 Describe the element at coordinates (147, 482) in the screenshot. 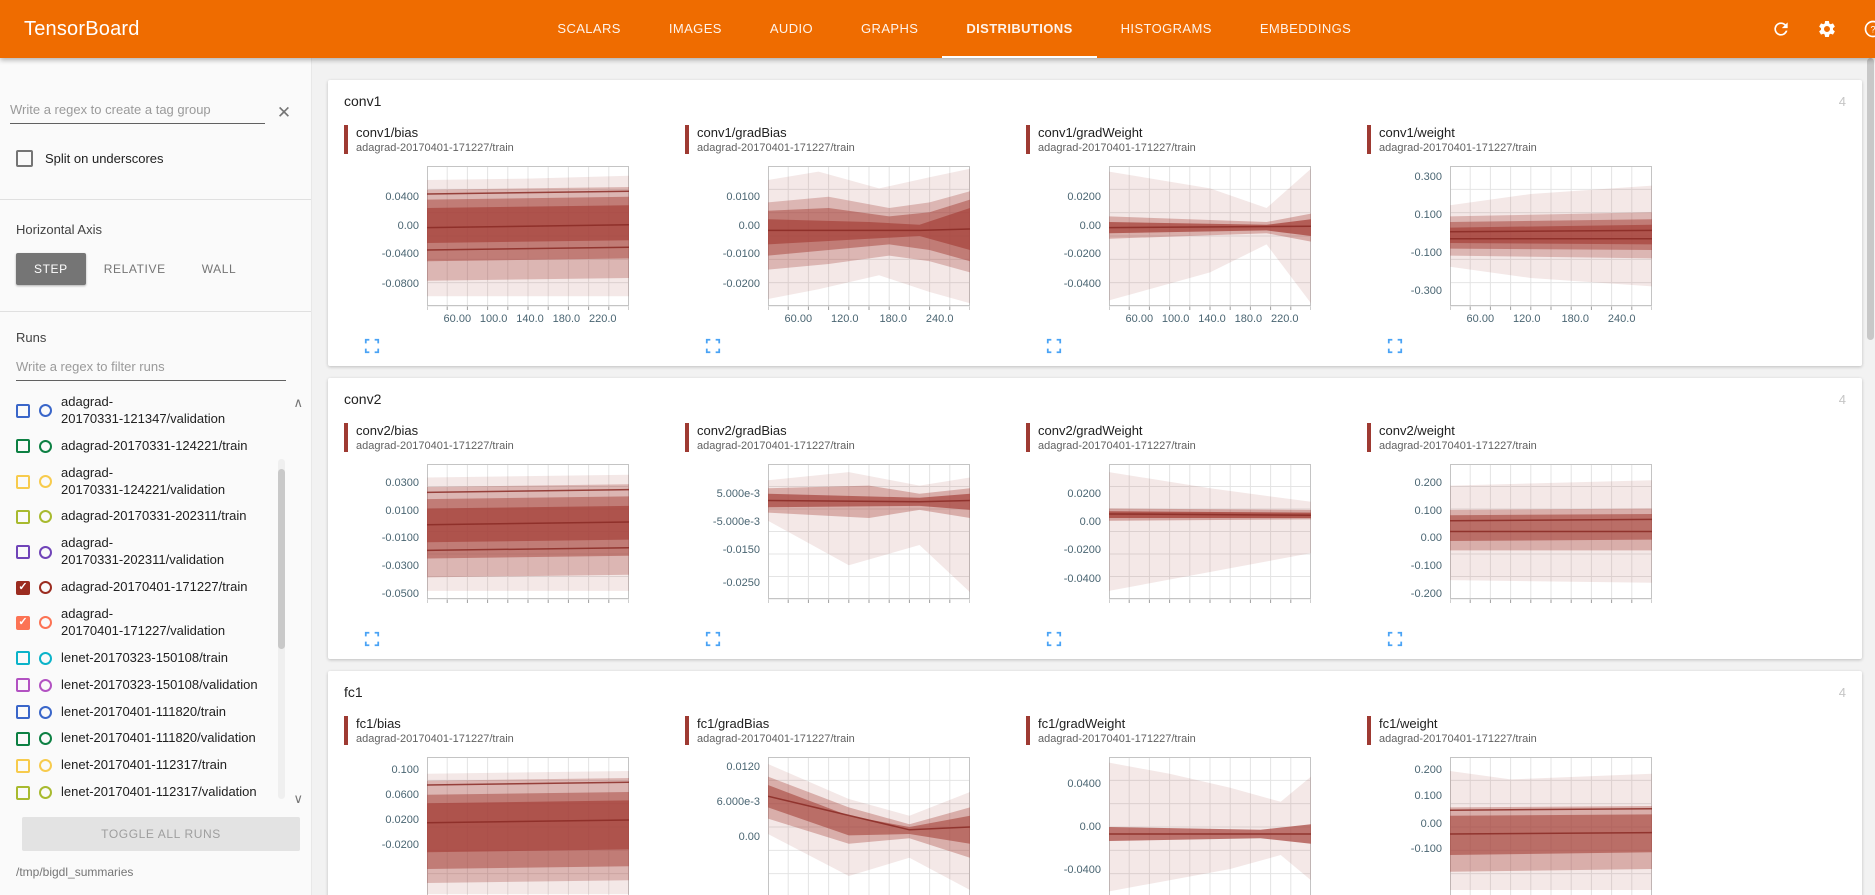

I see `run-item: adagrad- 20170331-124221/validation` at that location.